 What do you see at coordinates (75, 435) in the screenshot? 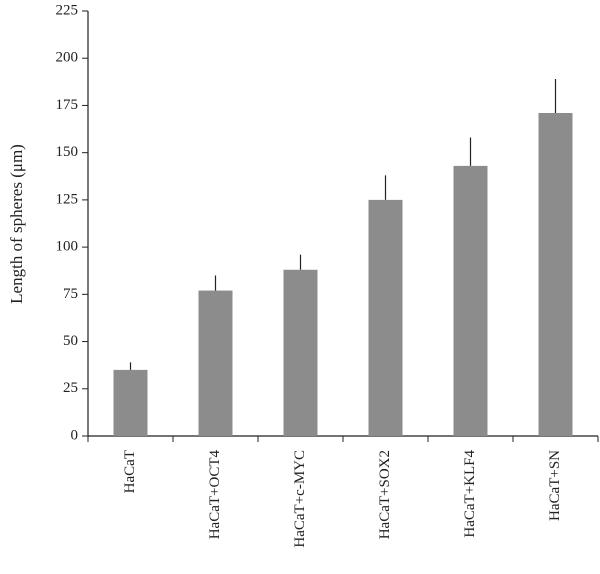
I see `y-tick-label: 0` at bounding box center [75, 435].